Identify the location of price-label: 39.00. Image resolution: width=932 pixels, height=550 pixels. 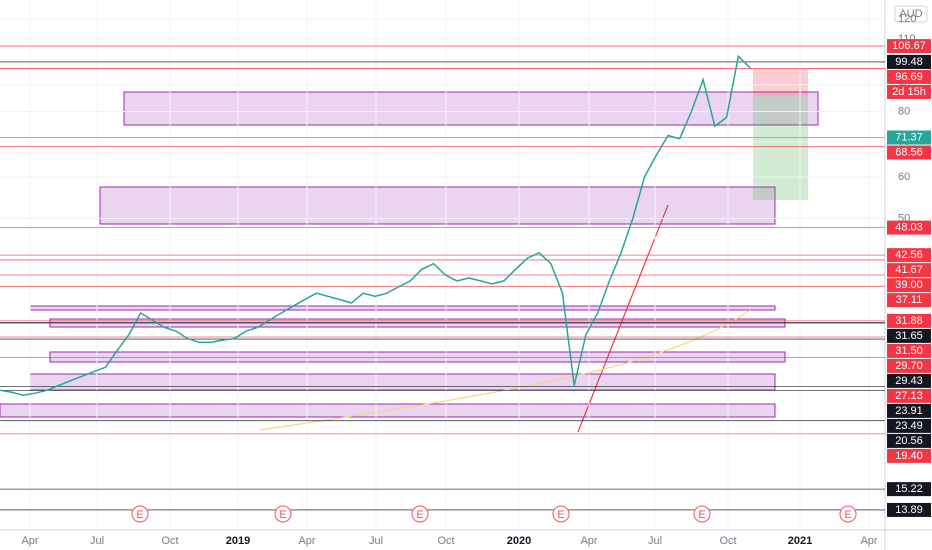
(909, 285).